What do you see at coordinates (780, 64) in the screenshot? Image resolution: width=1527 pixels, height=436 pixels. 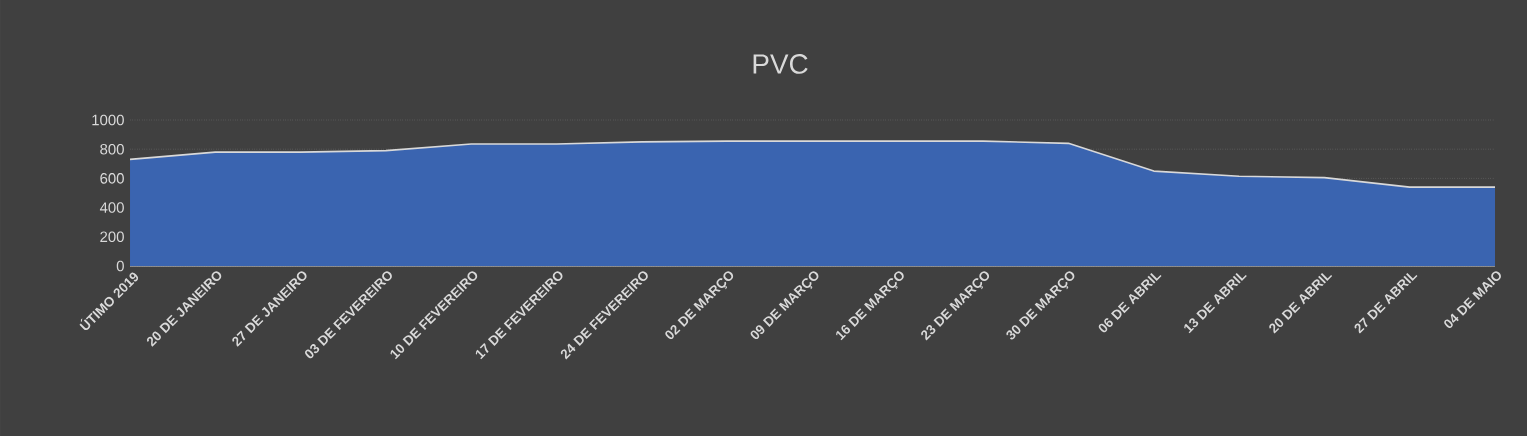 I see `chart-title: PVC` at bounding box center [780, 64].